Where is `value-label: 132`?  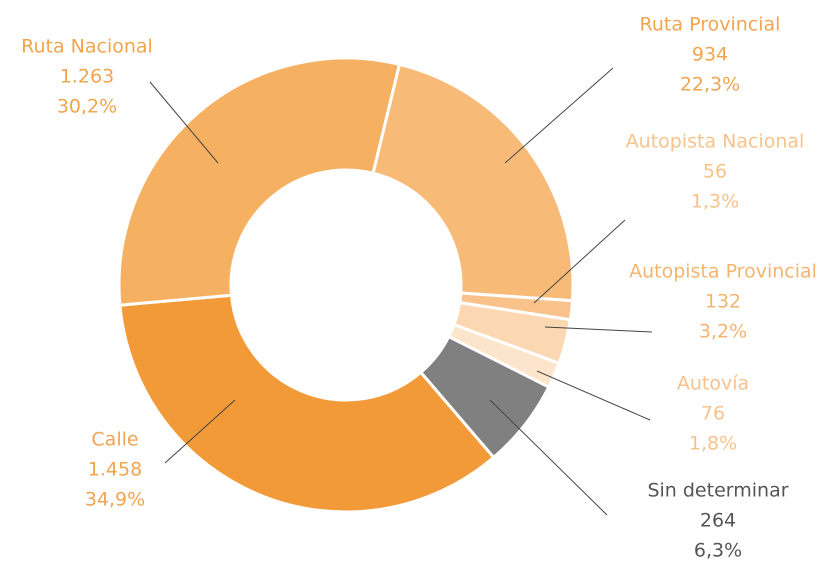 value-label: 132 is located at coordinates (723, 302).